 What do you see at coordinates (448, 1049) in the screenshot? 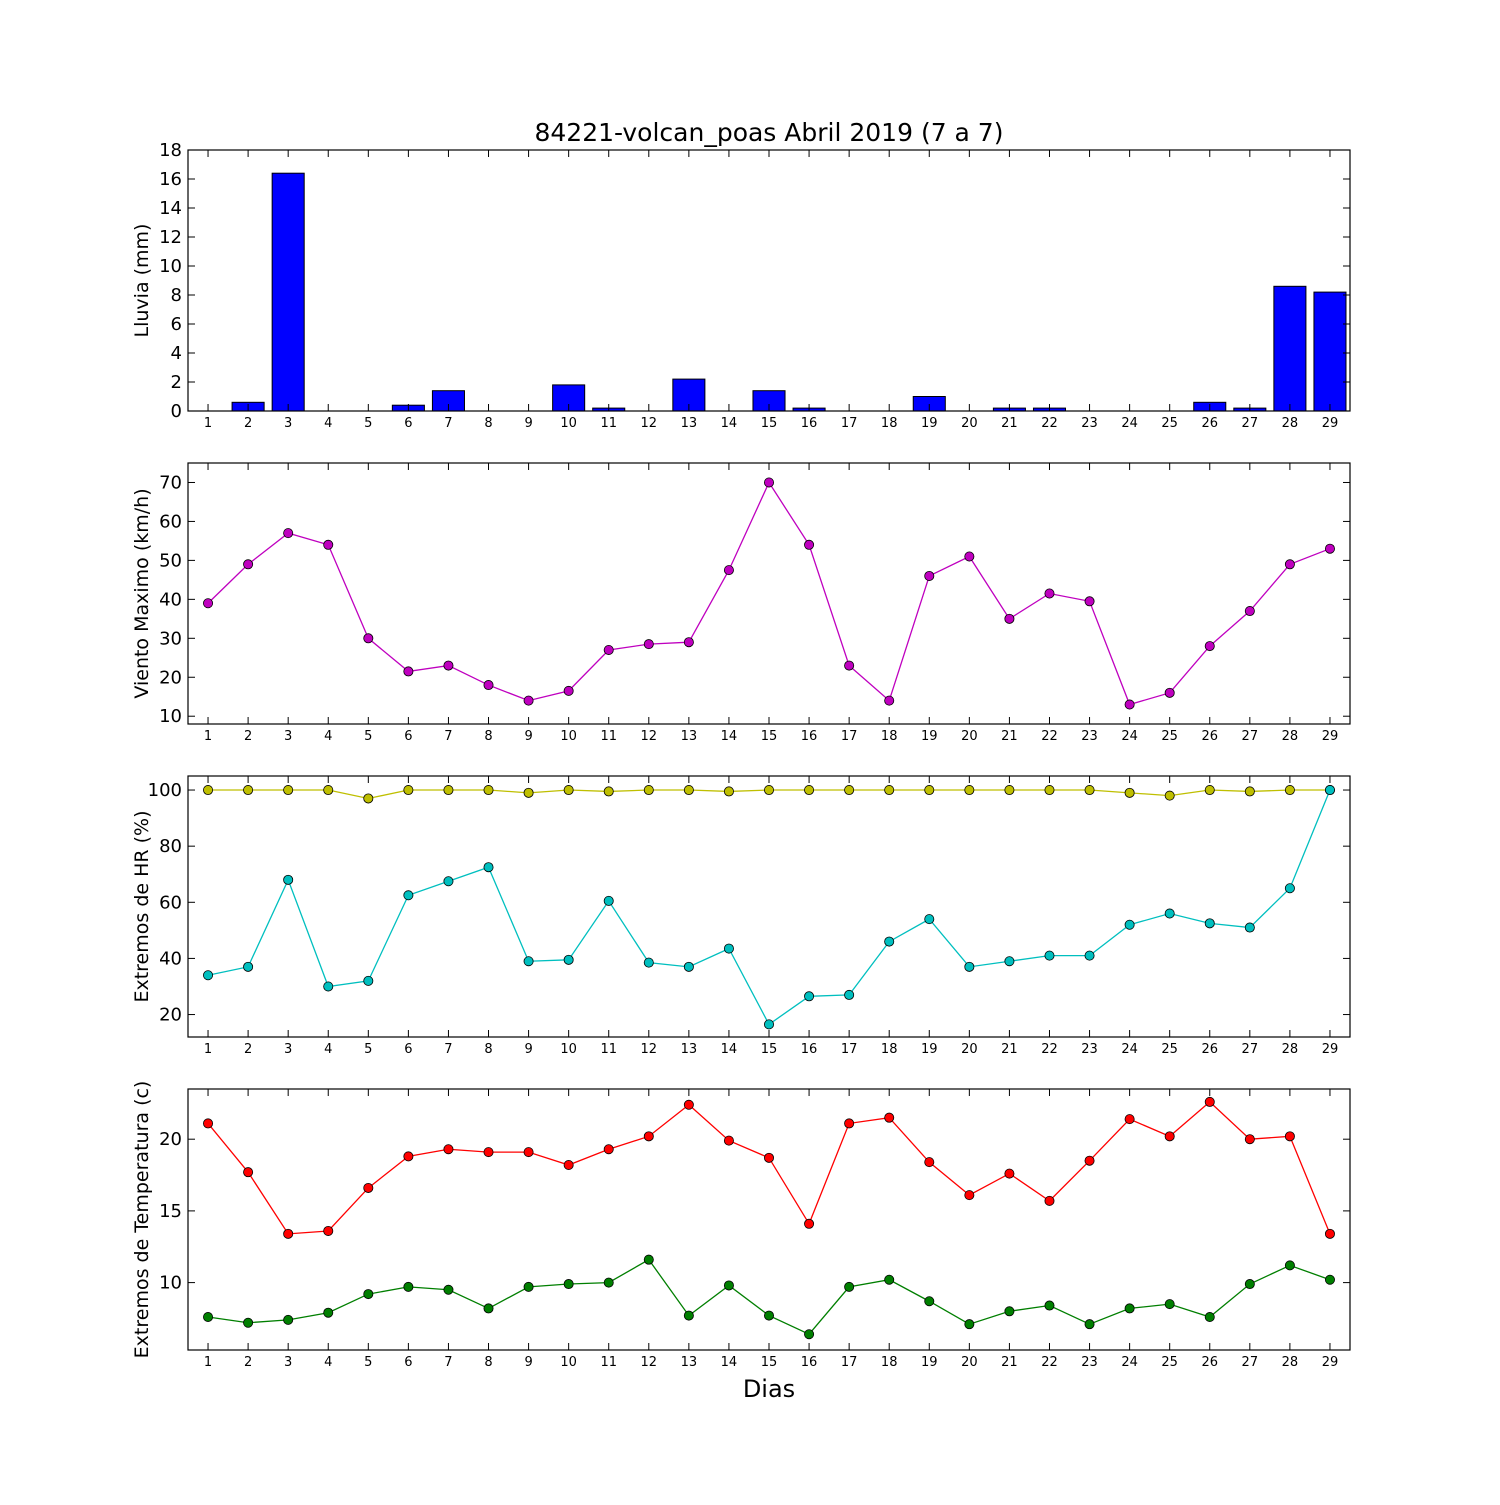
I see `xtick-label: 7` at bounding box center [448, 1049].